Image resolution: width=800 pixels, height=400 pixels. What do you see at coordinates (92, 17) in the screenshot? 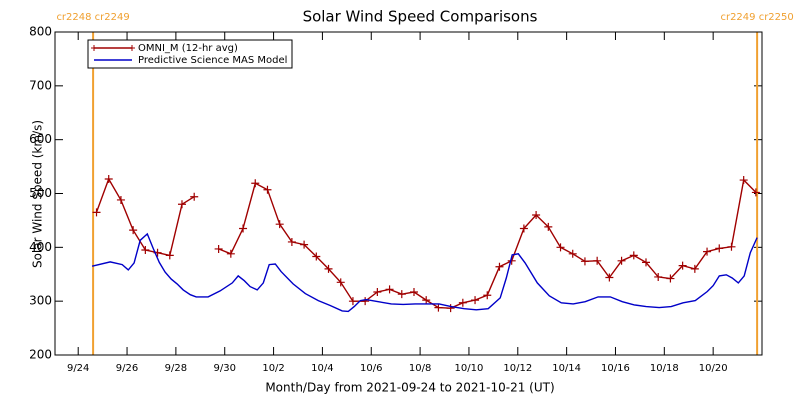
I see `boundary-label: cr2248 cr2249` at bounding box center [92, 17].